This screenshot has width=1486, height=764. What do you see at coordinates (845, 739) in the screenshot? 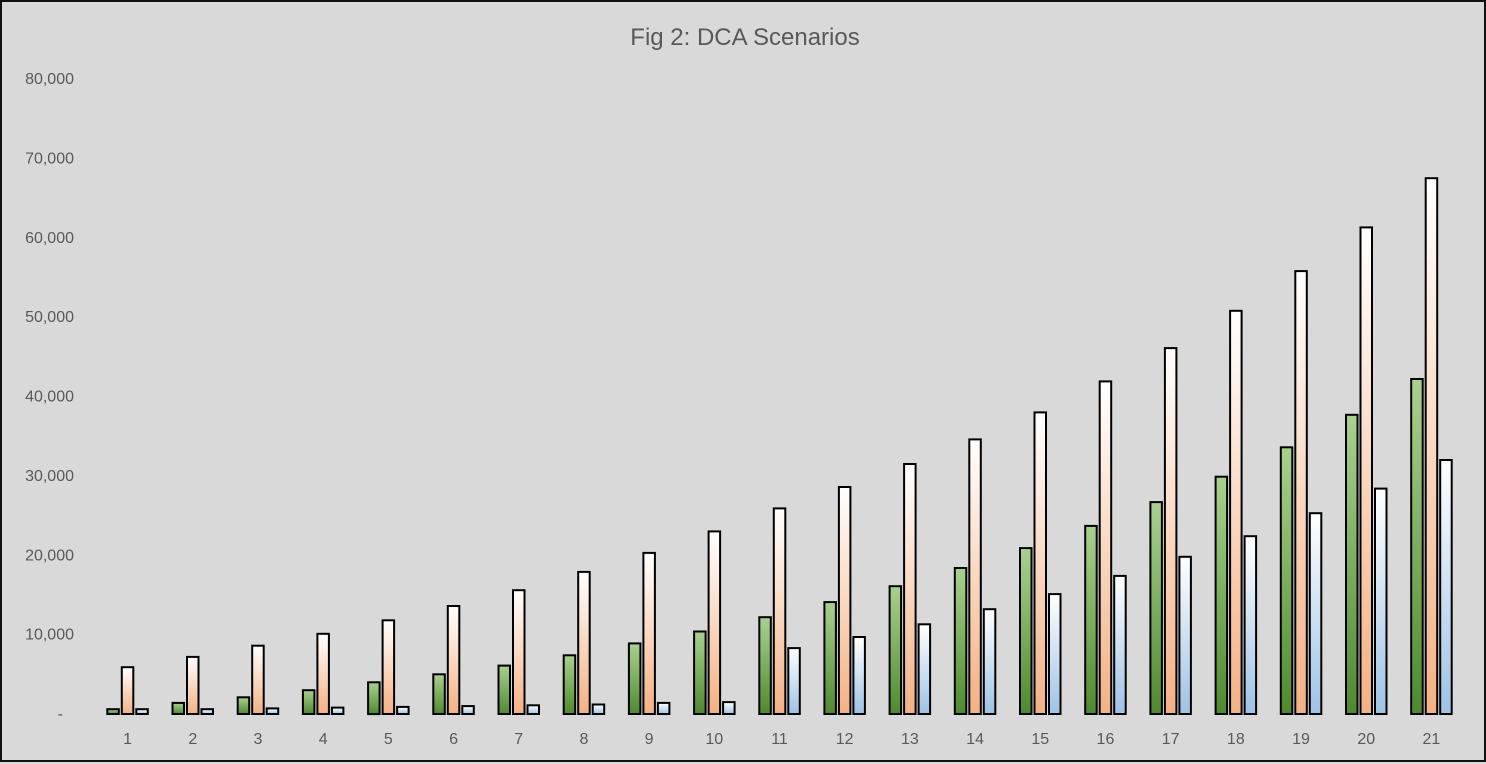
I see `x-tick-label: 12` at bounding box center [845, 739].